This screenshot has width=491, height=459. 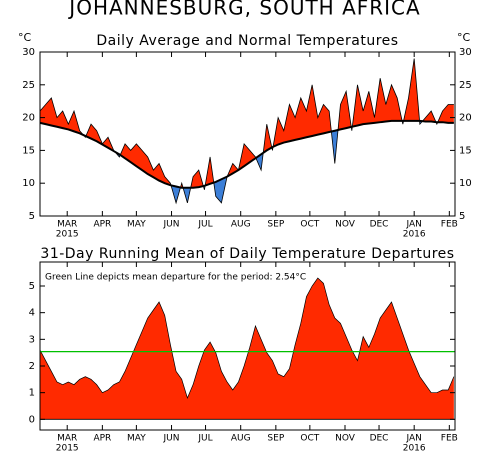 I want to click on y-tick-label-right: 5, so click(x=462, y=216).